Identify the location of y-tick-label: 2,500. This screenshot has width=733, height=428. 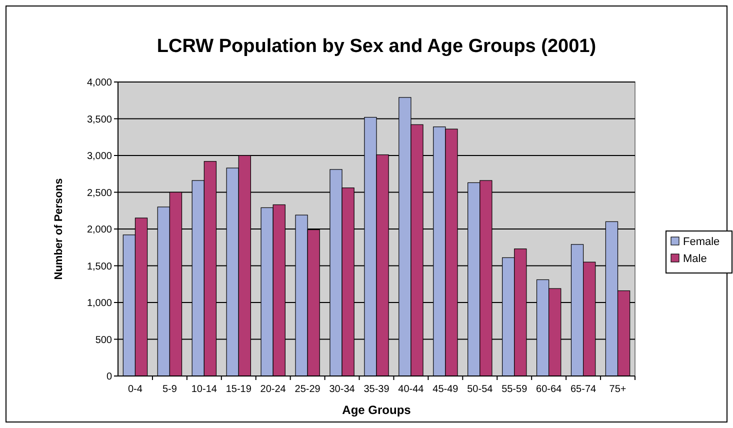
(99, 193).